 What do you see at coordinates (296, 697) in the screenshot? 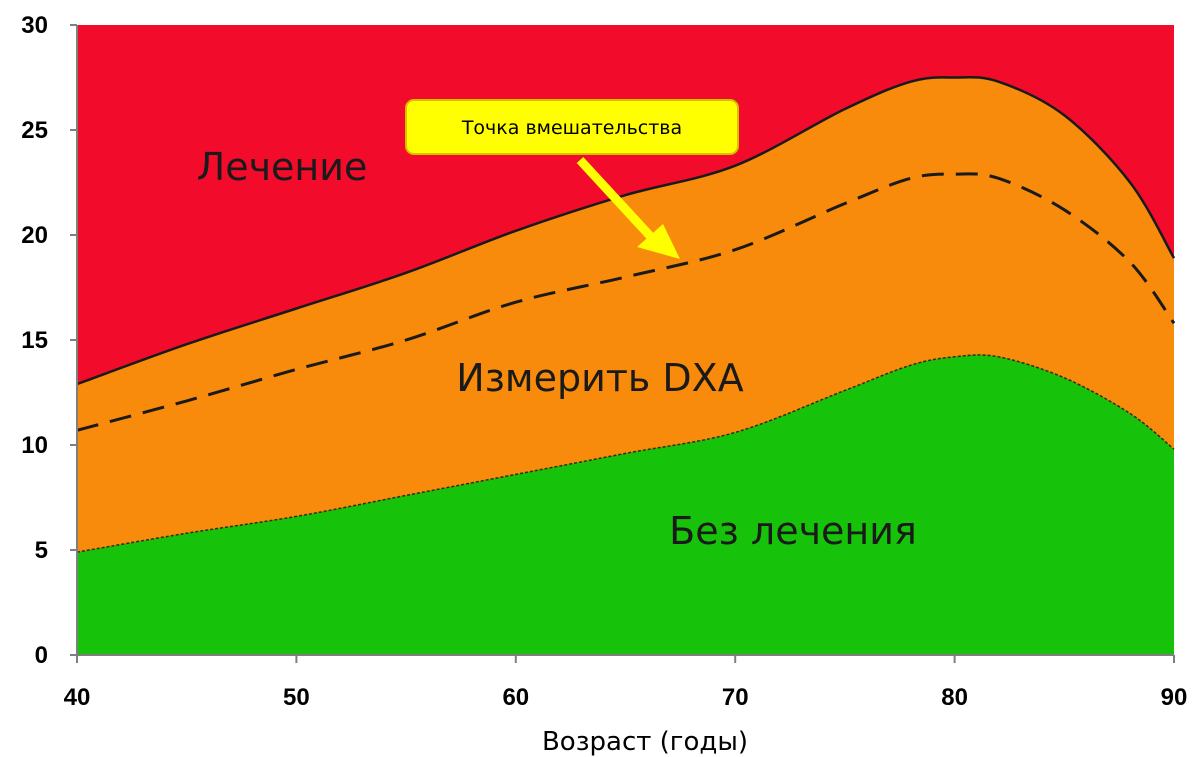
I see `x-tick-label: 50` at bounding box center [296, 697].